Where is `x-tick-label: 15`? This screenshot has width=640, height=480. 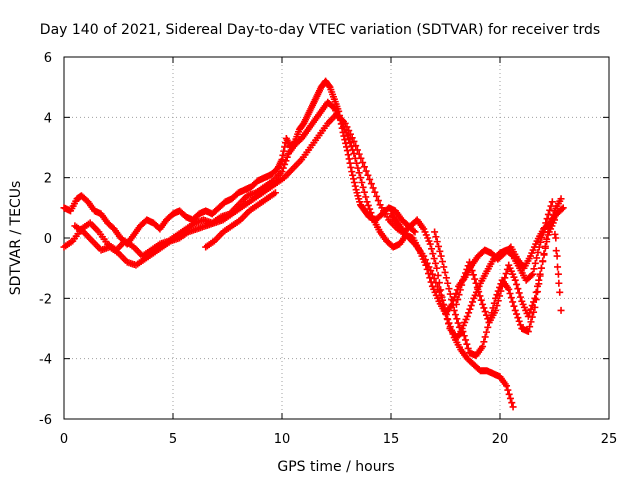 x-tick-label: 15 is located at coordinates (391, 439).